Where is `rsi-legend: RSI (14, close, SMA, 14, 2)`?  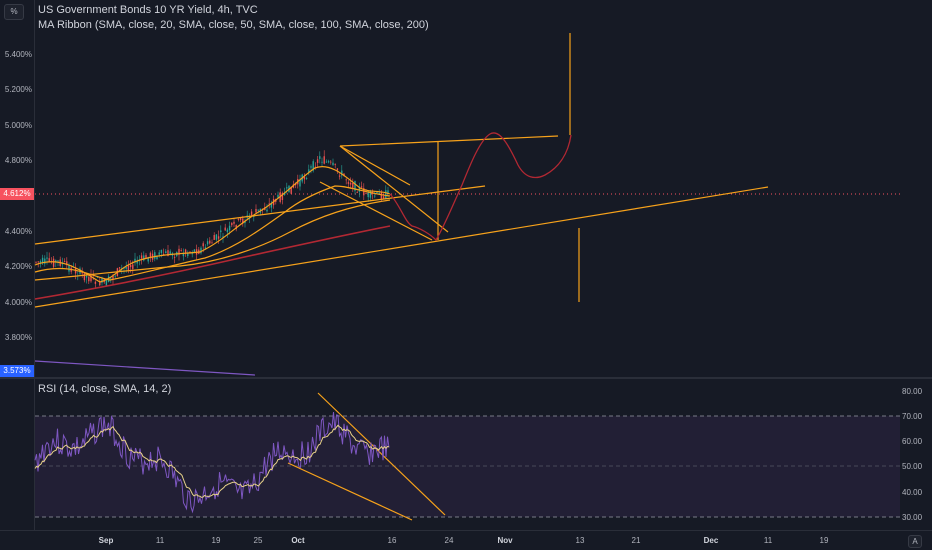
rsi-legend: RSI (14, close, SMA, 14, 2) is located at coordinates (105, 389).